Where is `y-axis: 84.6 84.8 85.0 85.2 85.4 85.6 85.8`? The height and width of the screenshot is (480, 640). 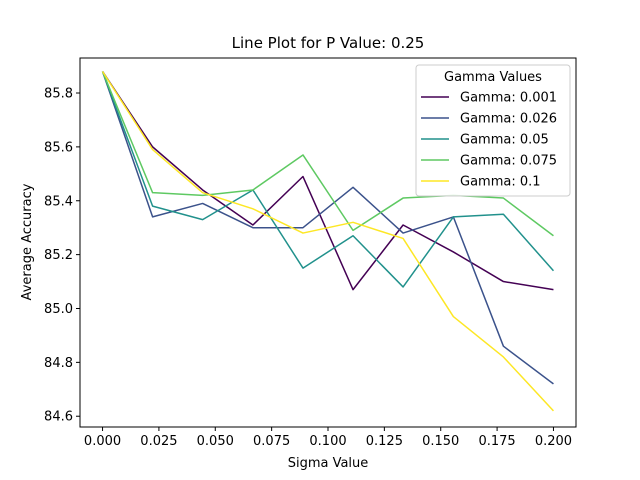 y-axis: 84.6 84.8 85.0 85.2 85.4 85.6 85.8 is located at coordinates (62, 256).